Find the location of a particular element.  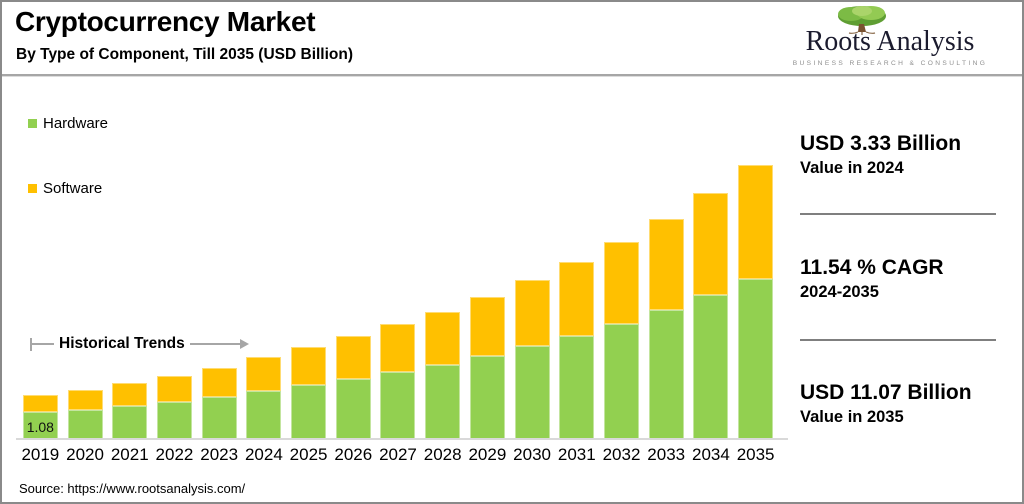

legend-label-software: Software is located at coordinates (73, 188).